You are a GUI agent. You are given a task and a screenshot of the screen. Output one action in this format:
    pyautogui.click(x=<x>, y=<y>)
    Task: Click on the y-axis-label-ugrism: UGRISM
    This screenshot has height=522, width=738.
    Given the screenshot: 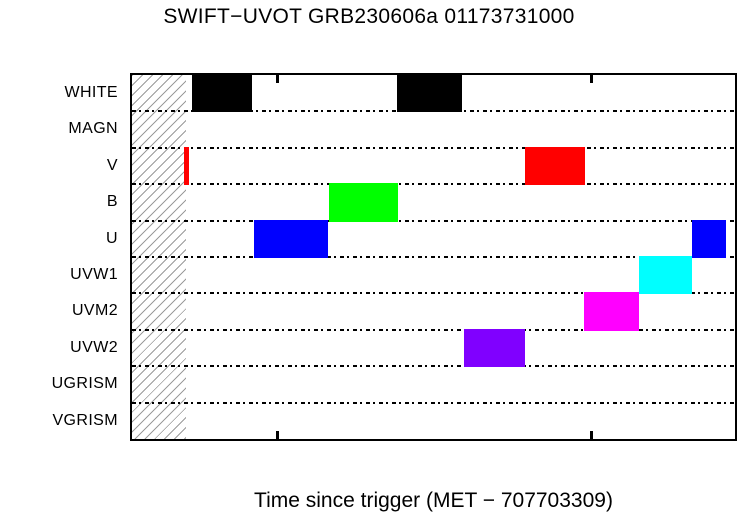 What is the action you would take?
    pyautogui.click(x=84, y=384)
    